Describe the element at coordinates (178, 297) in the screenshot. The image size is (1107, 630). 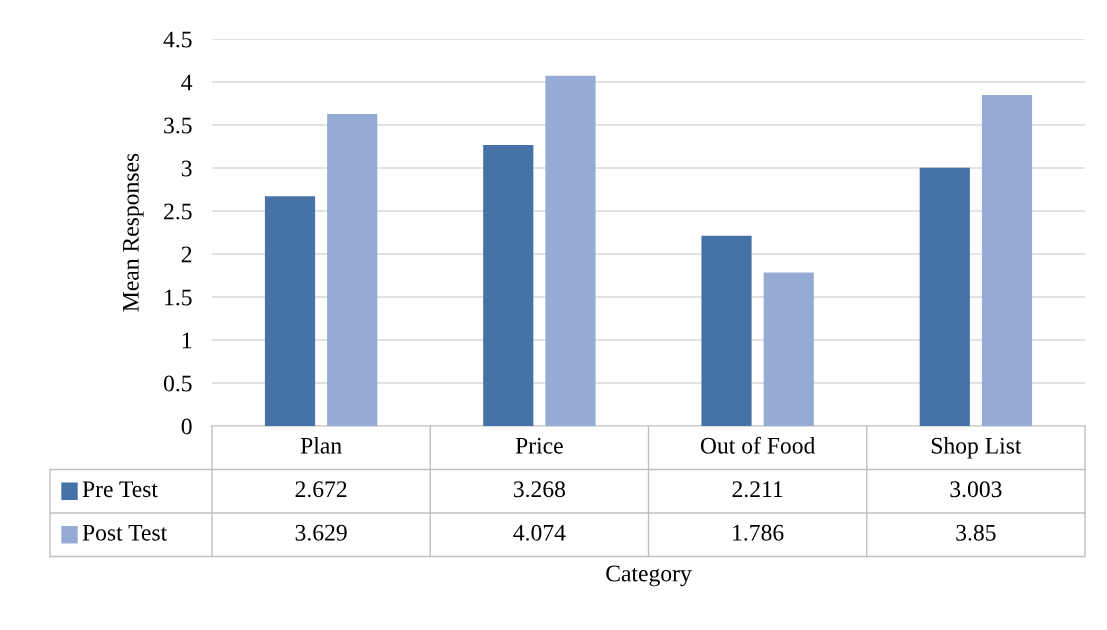
I see `y-tick-label: 1.5` at that location.